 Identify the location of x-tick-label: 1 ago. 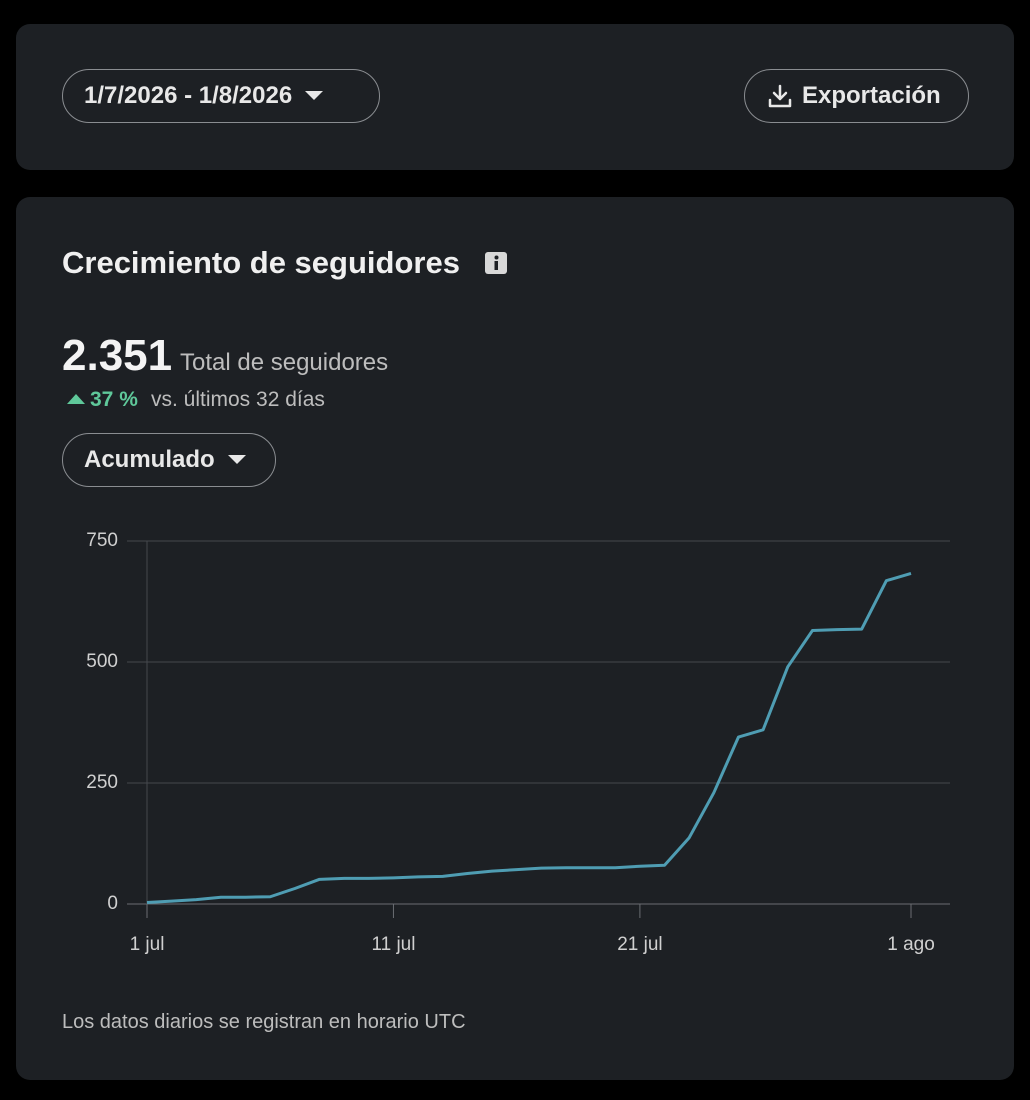
(911, 944).